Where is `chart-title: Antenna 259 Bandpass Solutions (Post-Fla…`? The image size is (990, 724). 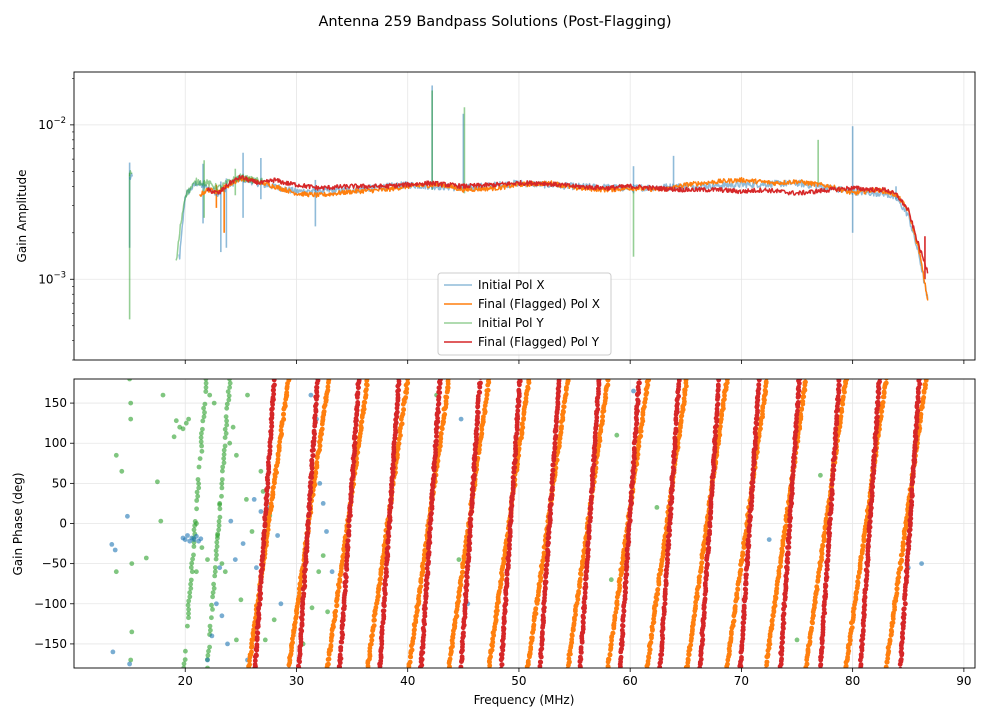
chart-title: Antenna 259 Bandpass Solutions (Post-Fla… is located at coordinates (494, 22).